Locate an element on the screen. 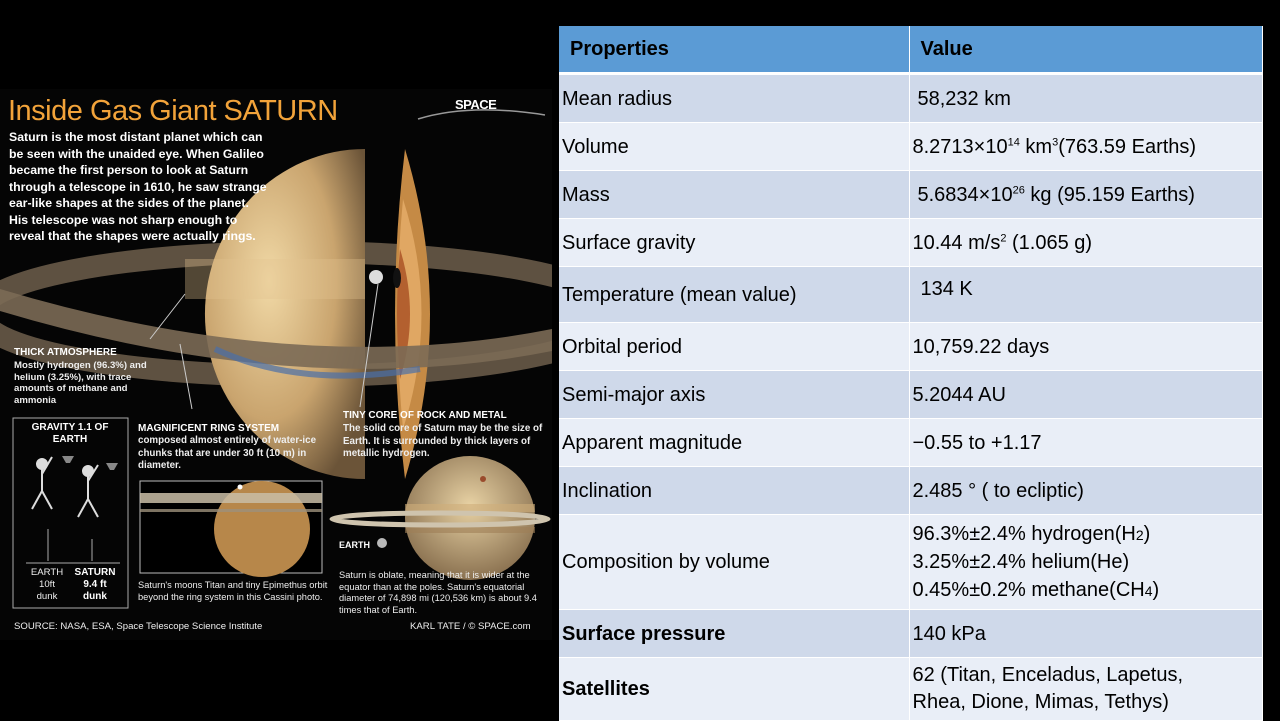 Image resolution: width=1280 pixels, height=721 pixels. header-value: Value is located at coordinates (1086, 50).